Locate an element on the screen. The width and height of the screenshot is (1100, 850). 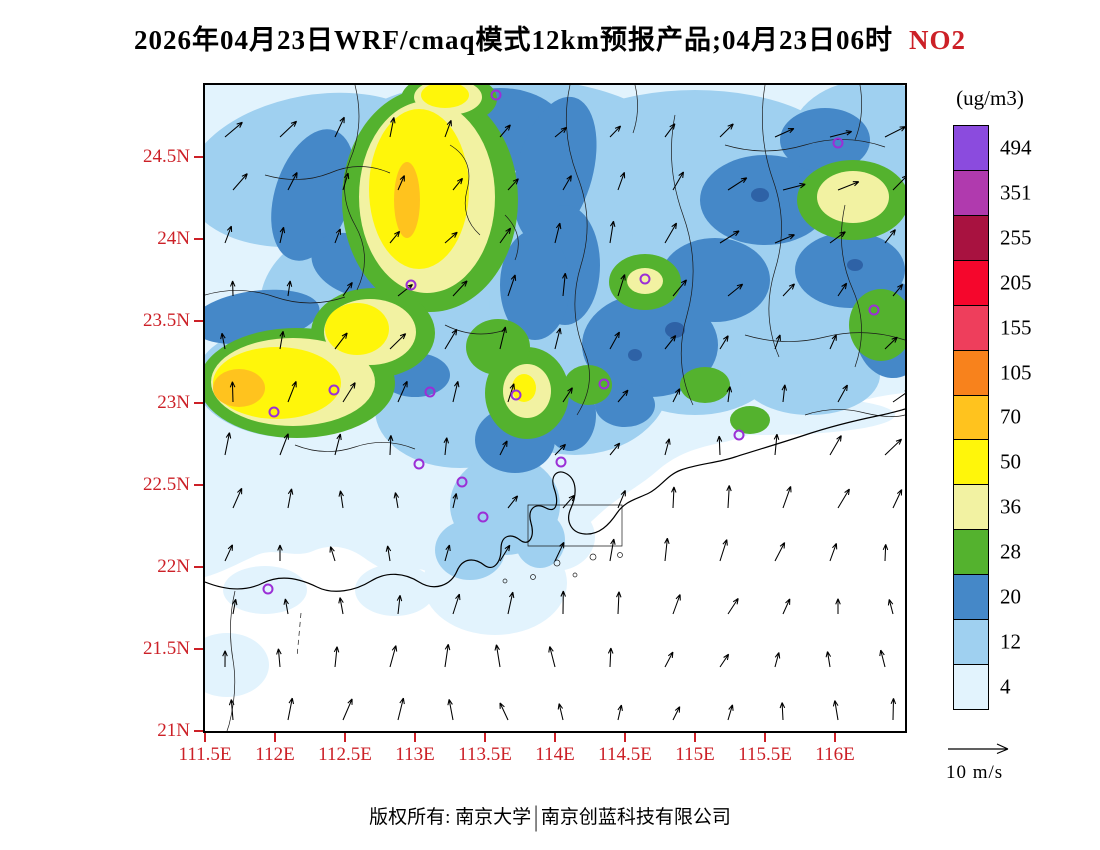
colorbar-segment-155: 155 is located at coordinates (993, 327).